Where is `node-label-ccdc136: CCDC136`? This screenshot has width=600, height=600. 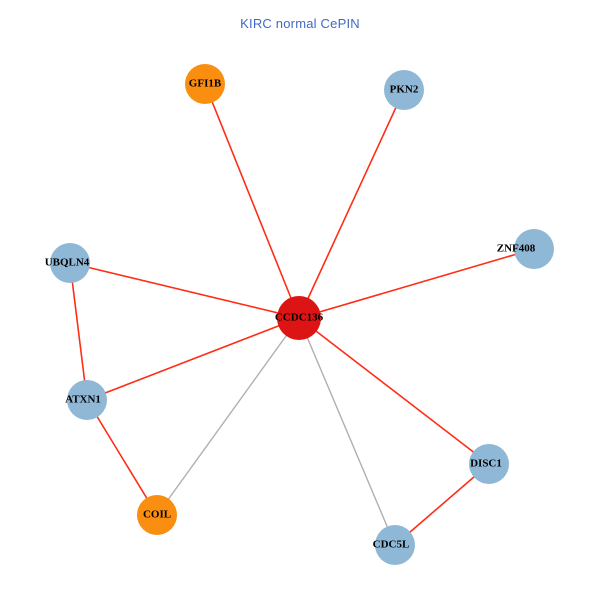 node-label-ccdc136: CCDC136 is located at coordinates (299, 318).